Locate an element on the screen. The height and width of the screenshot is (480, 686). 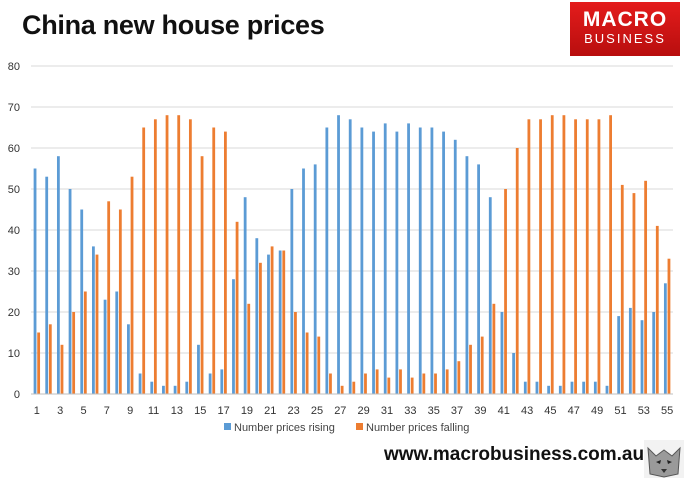
y-tick-label: 70 is located at coordinates (14, 108).